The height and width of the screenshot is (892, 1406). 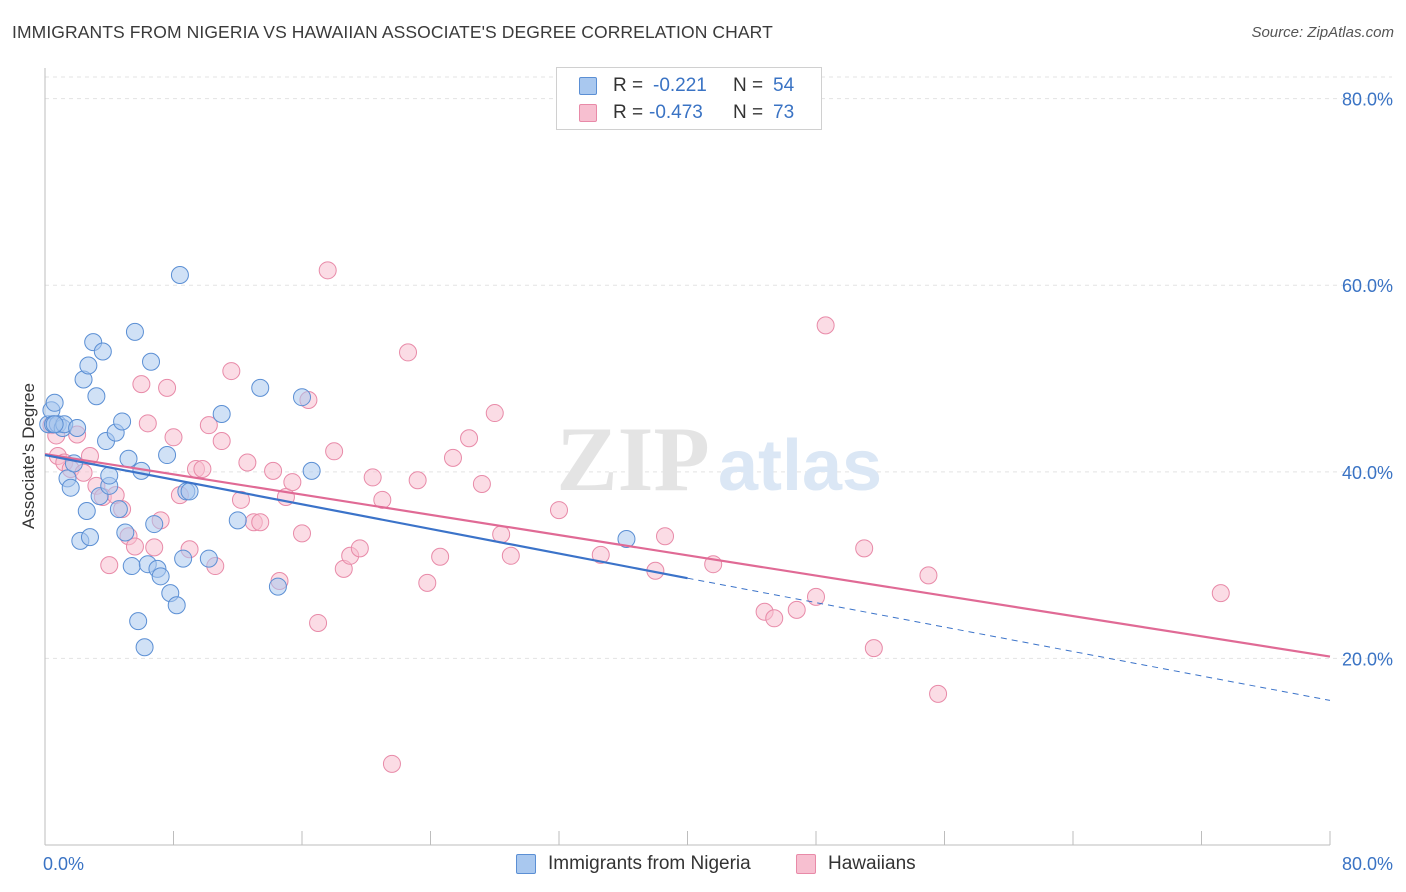 What do you see at coordinates (588, 113) in the screenshot?
I see `hawaiian-swatch` at bounding box center [588, 113].